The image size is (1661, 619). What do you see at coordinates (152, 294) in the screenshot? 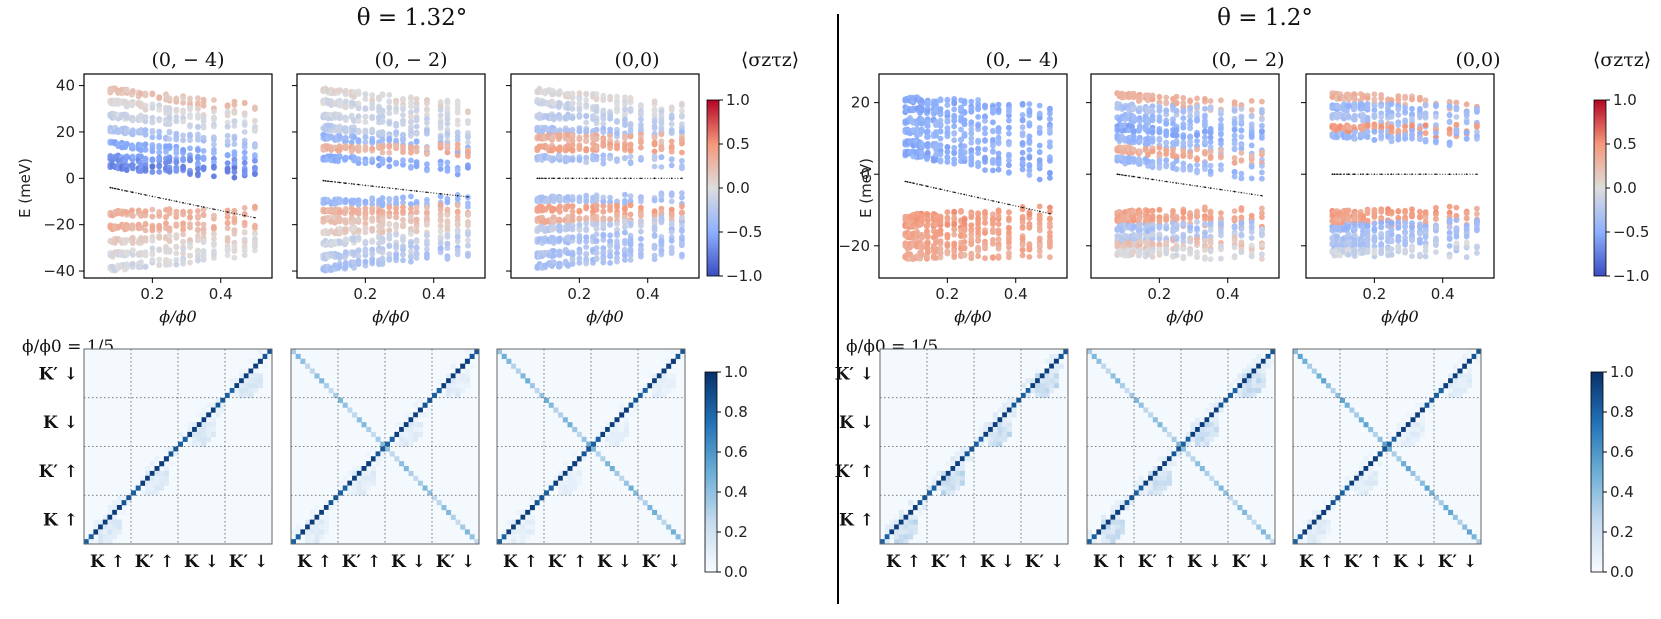
I see `xtick-label: 0.2` at bounding box center [152, 294].